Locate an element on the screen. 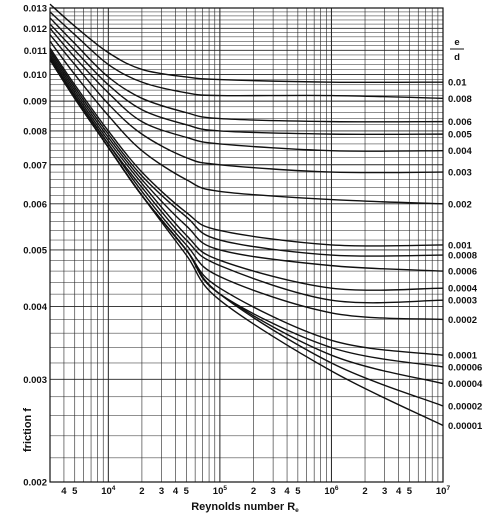 This screenshot has height=515, width=500. y-tick-label: 0.004 is located at coordinates (35, 307).